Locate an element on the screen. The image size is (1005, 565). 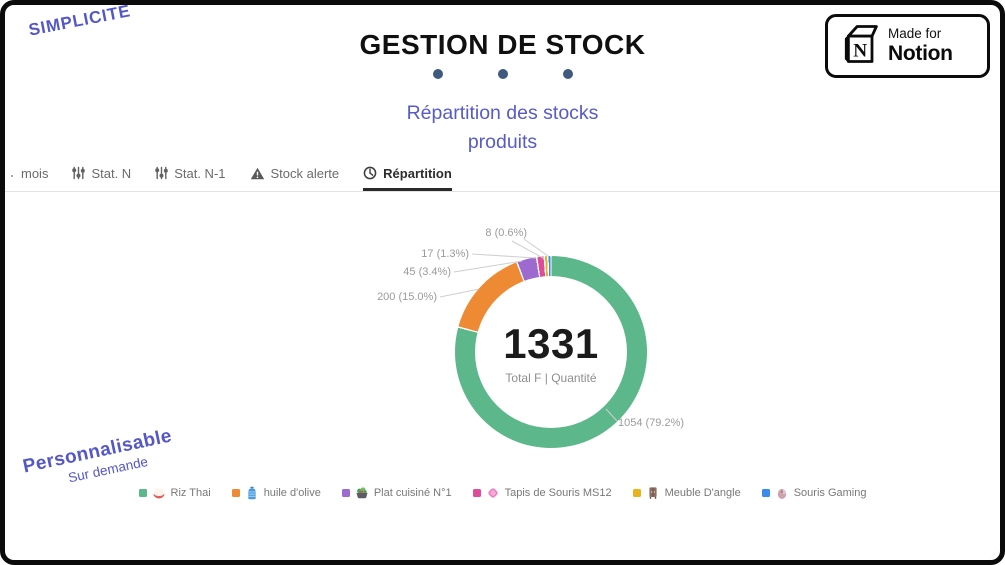
slice-label-45: 45 (3.4%) is located at coordinates (427, 272).